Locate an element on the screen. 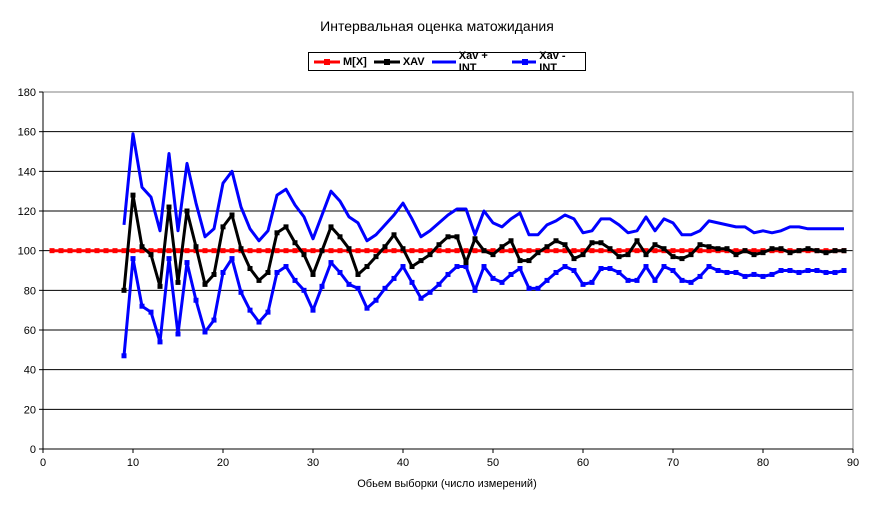 This screenshot has height=509, width=874. legend-swatch-xav-minus-int is located at coordinates (524, 61).